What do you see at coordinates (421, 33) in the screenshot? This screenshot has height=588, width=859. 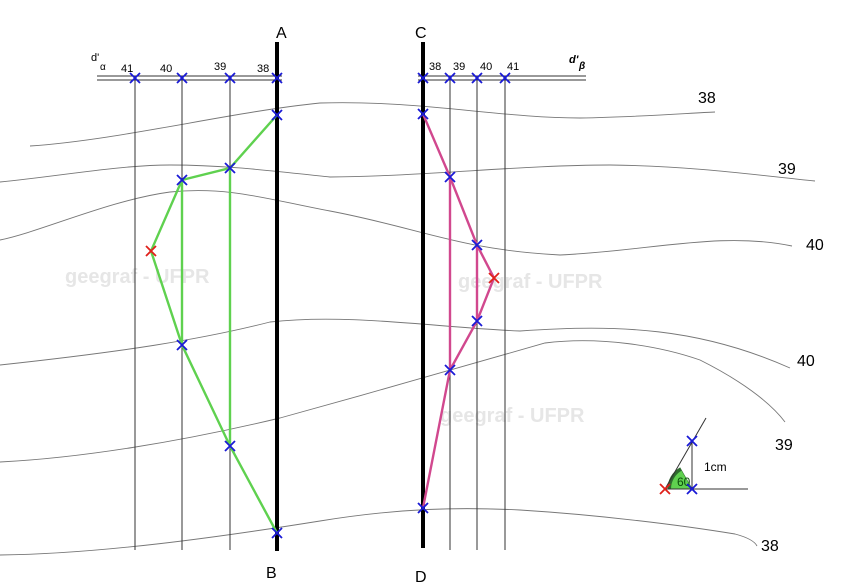 I see `point-label-C: C` at bounding box center [421, 33].